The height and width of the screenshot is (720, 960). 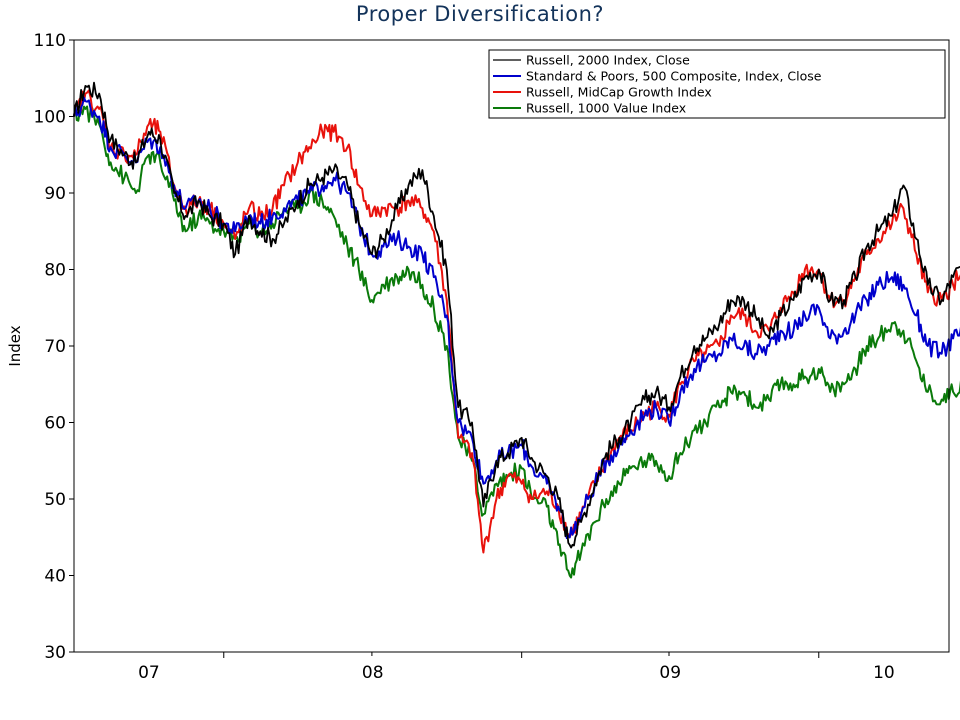 What do you see at coordinates (670, 673) in the screenshot?
I see `x-tick-label: 09` at bounding box center [670, 673].